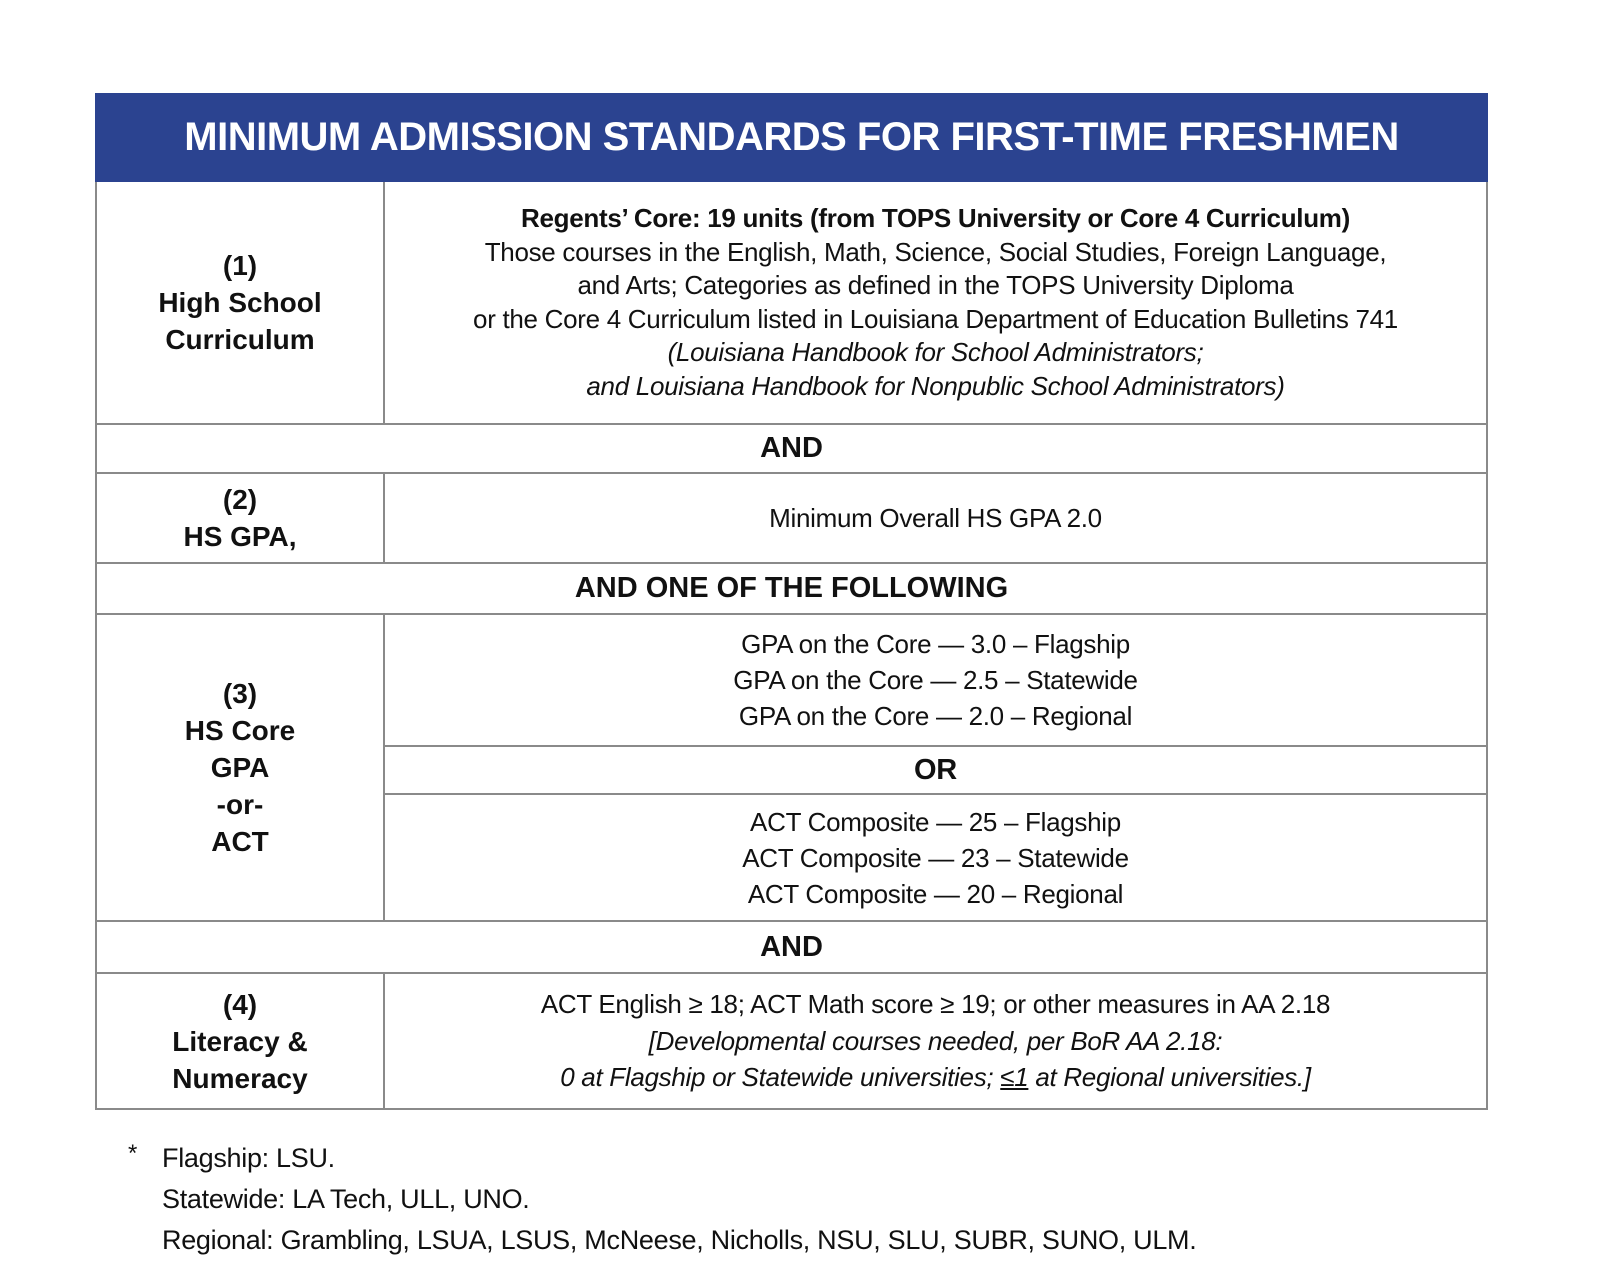 This screenshot has height=1283, width=1600. Describe the element at coordinates (780, 1077) in the screenshot. I see `note-text: 0 at Flagship or Statewide universities;` at that location.